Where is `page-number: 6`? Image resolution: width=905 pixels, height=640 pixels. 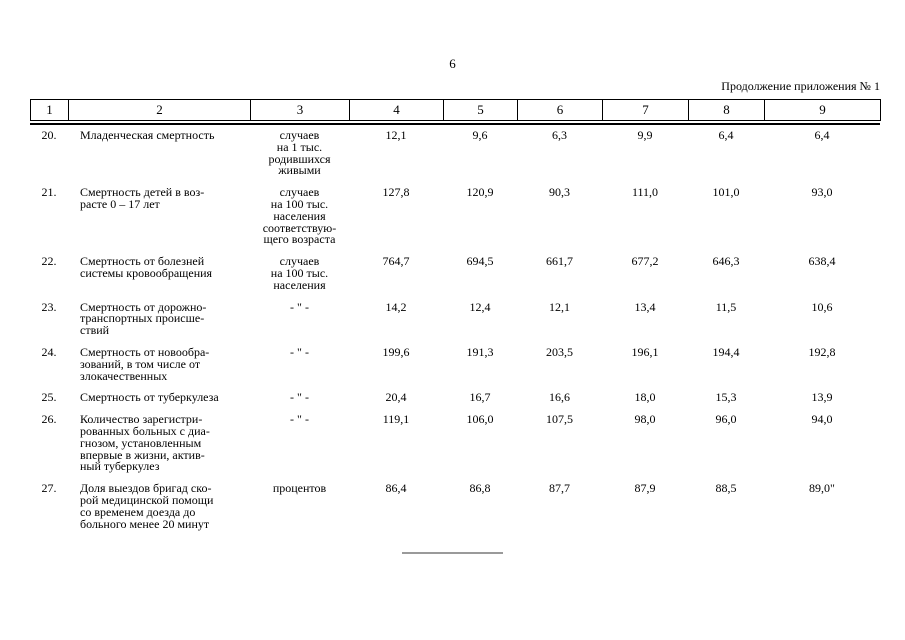
page-number: 6 is located at coordinates (452, 63).